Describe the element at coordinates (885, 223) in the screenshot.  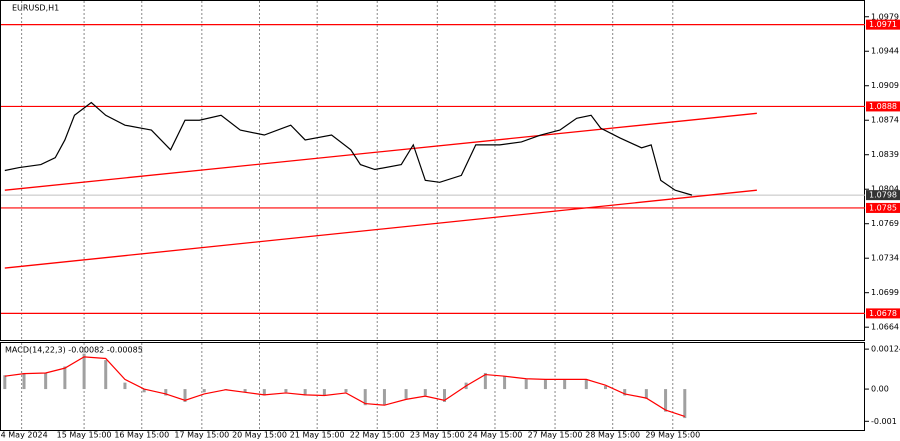
I see `y-tick-label: 1.0769` at that location.